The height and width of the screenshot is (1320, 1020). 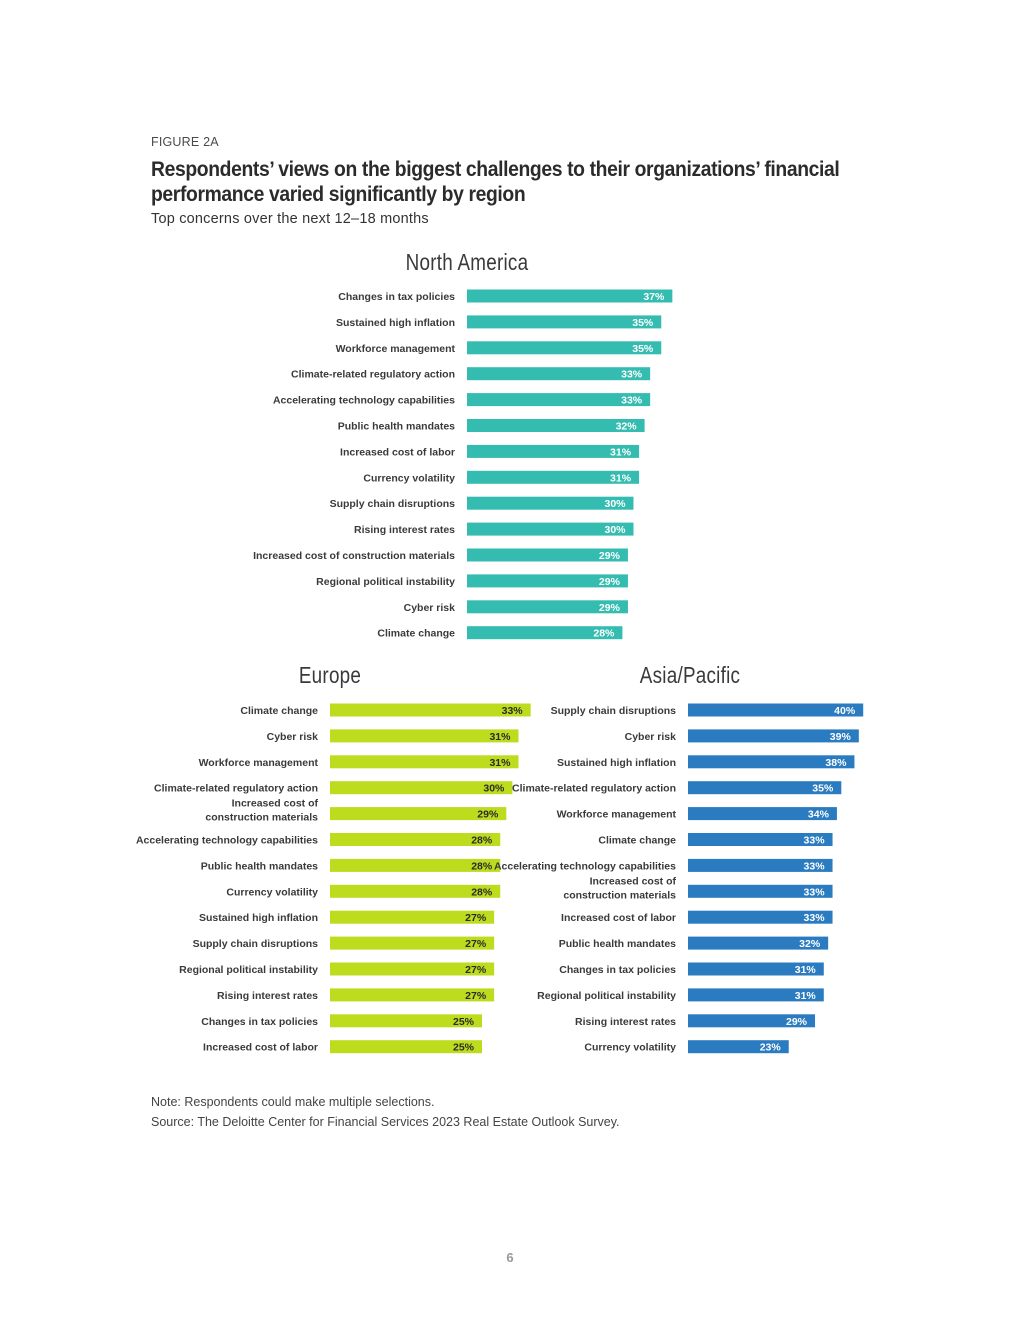 What do you see at coordinates (606, 996) in the screenshot?
I see `ap-category-label-regional-political-instability: Regional political instability` at bounding box center [606, 996].